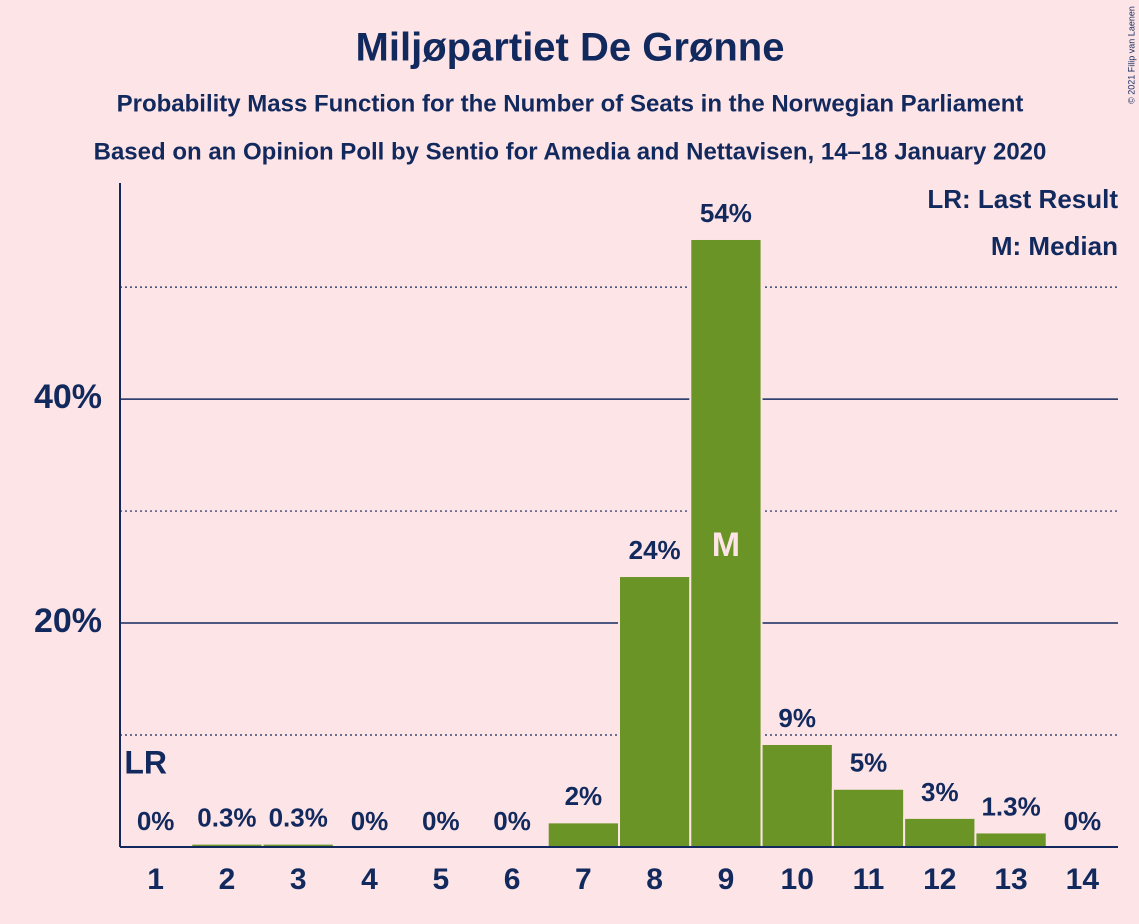  Describe the element at coordinates (570, 48) in the screenshot. I see `chart-title: Miljøpartiet De Grønne` at that location.